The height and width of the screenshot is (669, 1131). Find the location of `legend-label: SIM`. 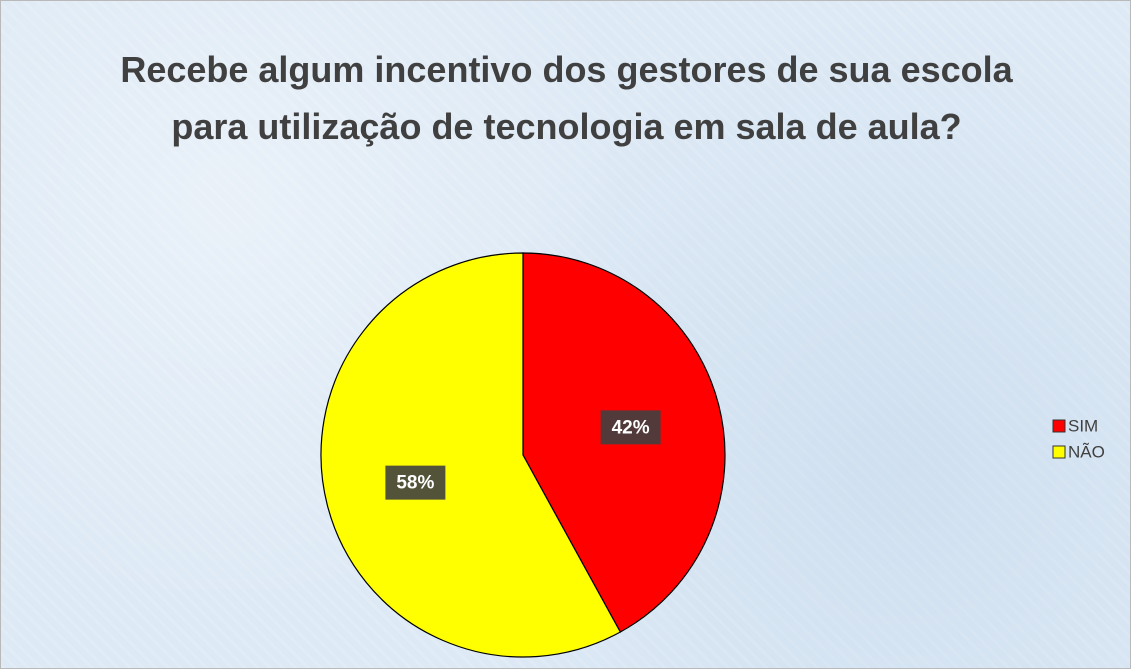

legend-label: SIM is located at coordinates (1083, 425).